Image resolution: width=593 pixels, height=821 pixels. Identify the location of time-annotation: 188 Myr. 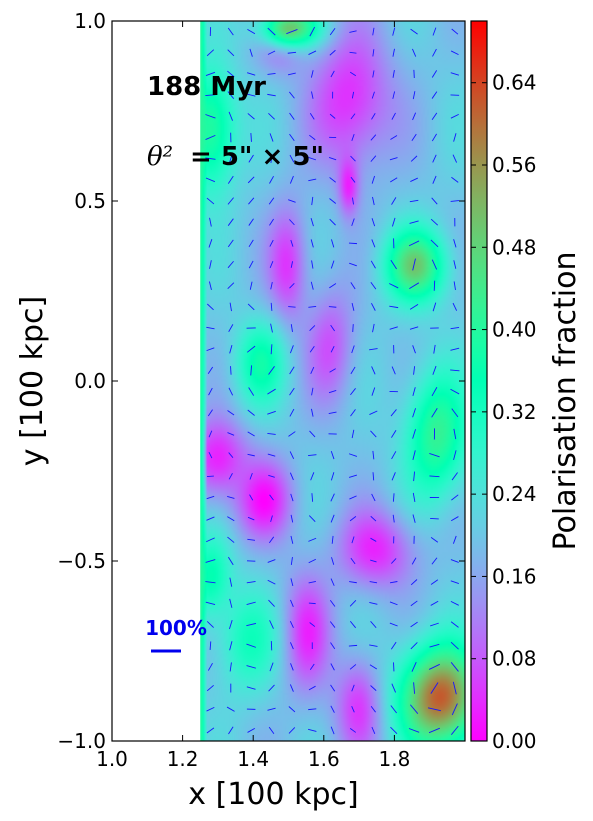
(206, 87).